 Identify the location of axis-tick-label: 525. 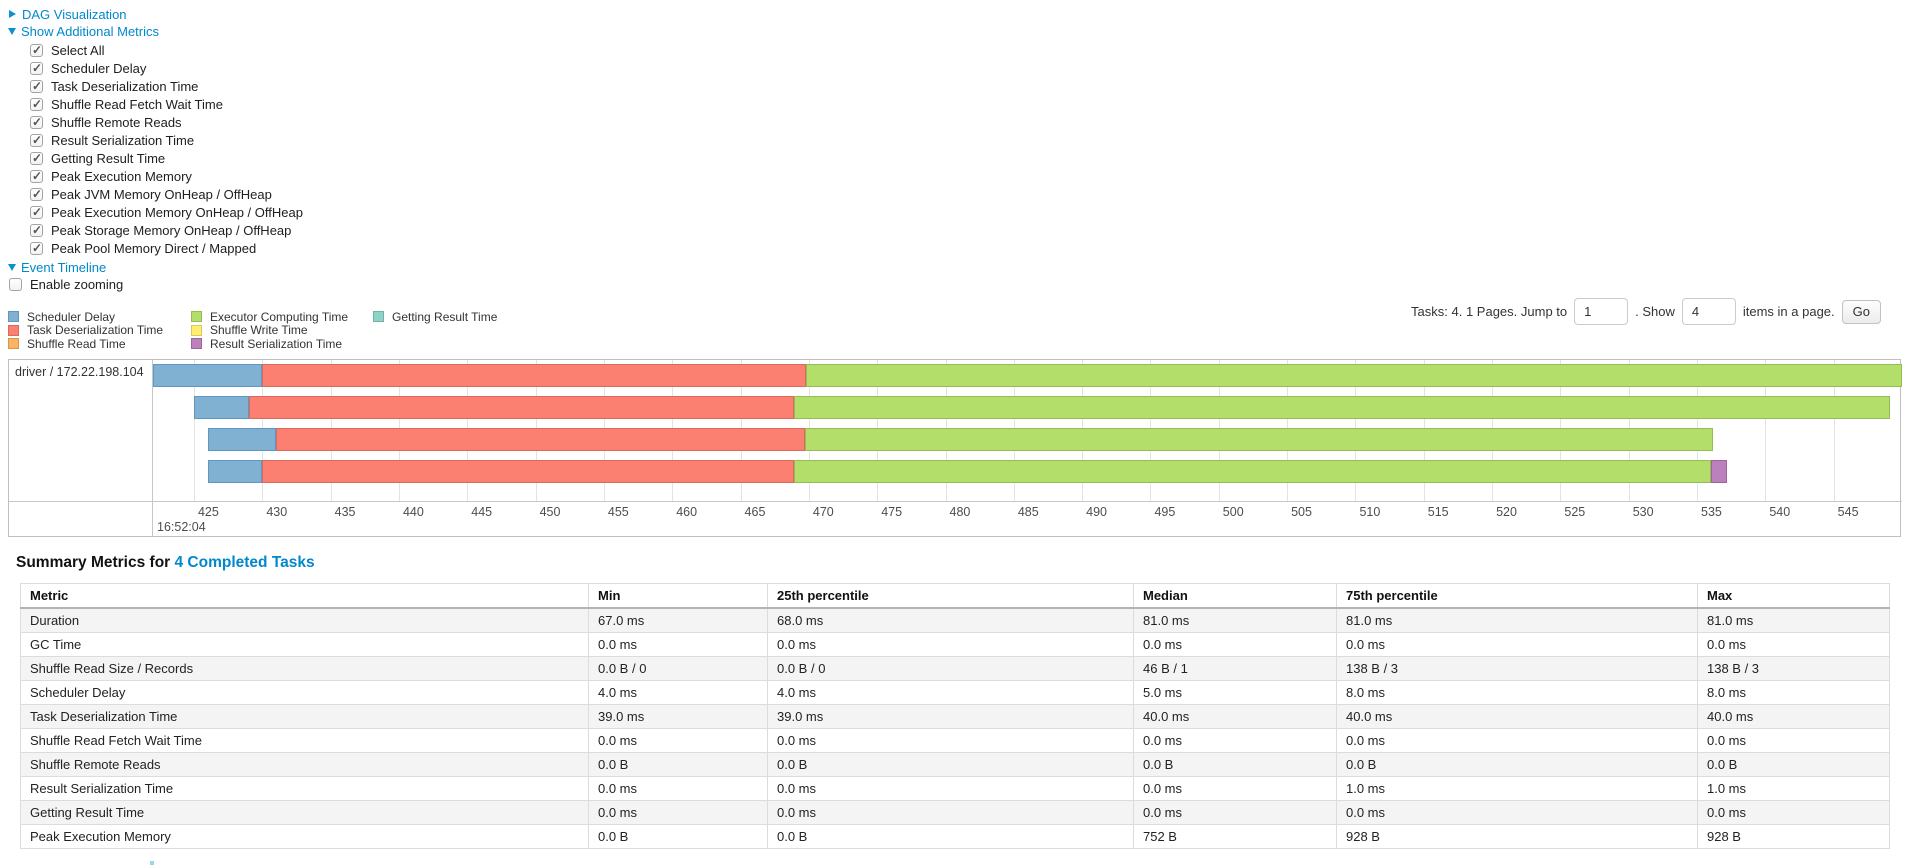
(1575, 511).